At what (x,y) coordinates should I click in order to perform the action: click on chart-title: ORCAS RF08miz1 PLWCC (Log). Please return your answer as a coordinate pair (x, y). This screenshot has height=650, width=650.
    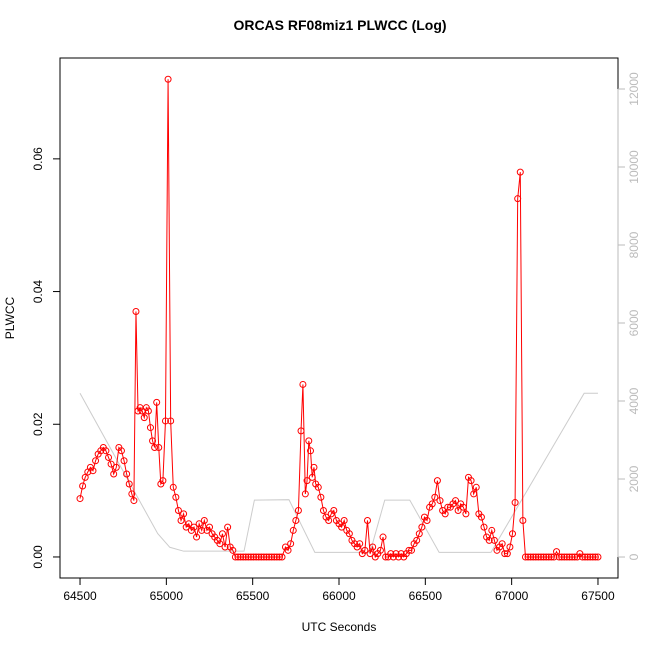
    Looking at the image, I should click on (339, 25).